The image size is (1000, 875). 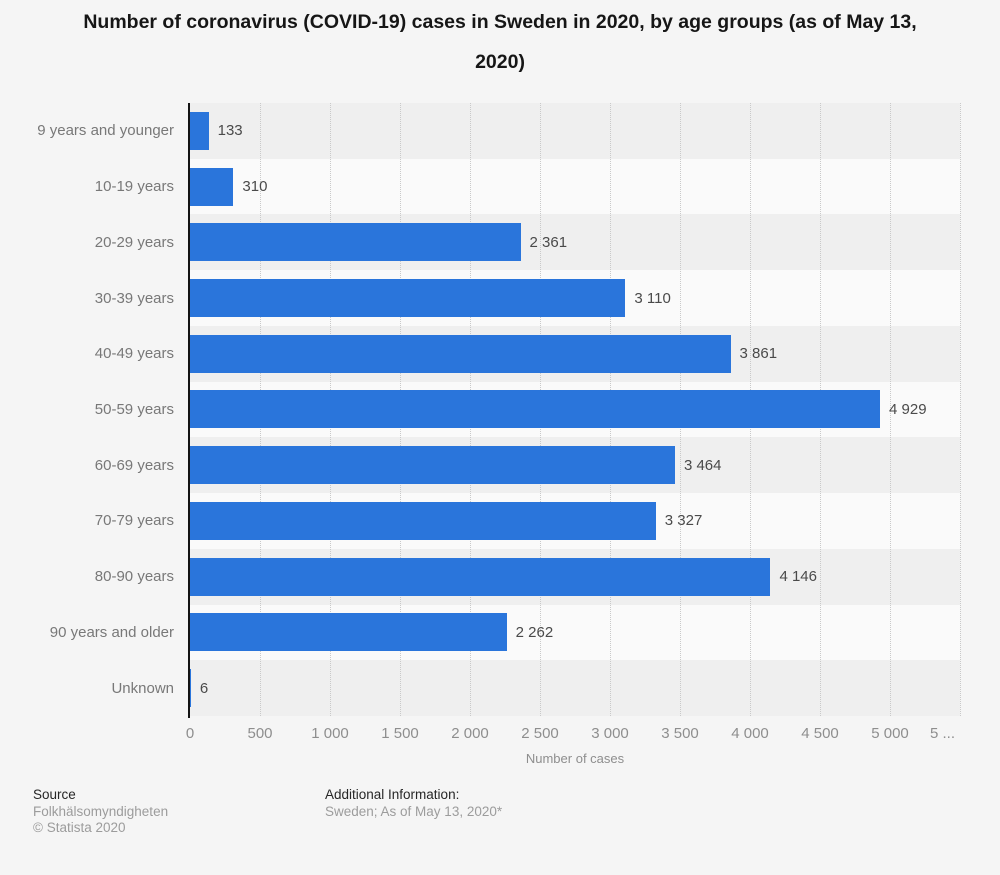 I want to click on bar-row: 2 262, so click(x=575, y=633).